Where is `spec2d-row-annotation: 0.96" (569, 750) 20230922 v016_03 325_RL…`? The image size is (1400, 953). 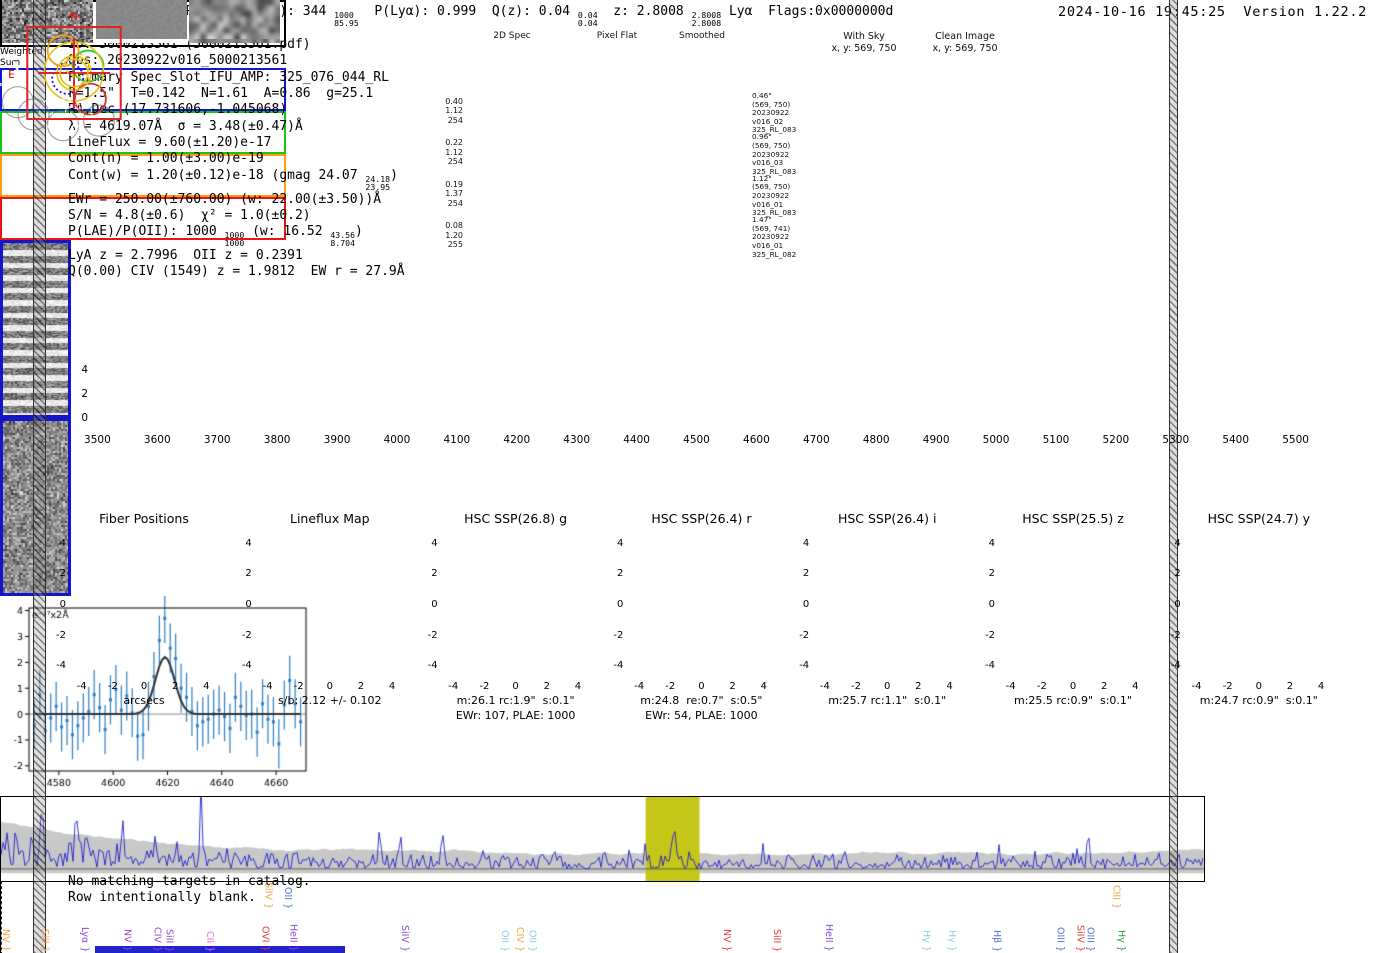 spec2d-row-annotation: 0.96" (569, 750) 20230922 v016_03 325_RL… is located at coordinates (774, 154).